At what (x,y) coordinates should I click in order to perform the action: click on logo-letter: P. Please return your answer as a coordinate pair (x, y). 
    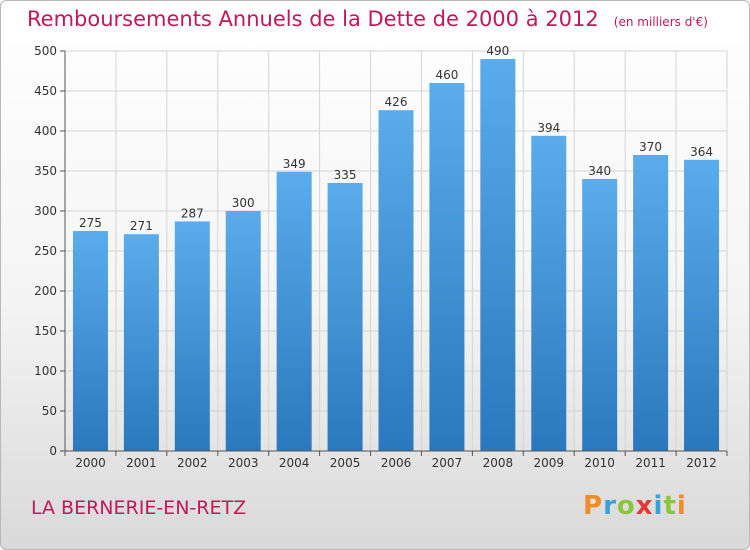
    Looking at the image, I should click on (593, 506).